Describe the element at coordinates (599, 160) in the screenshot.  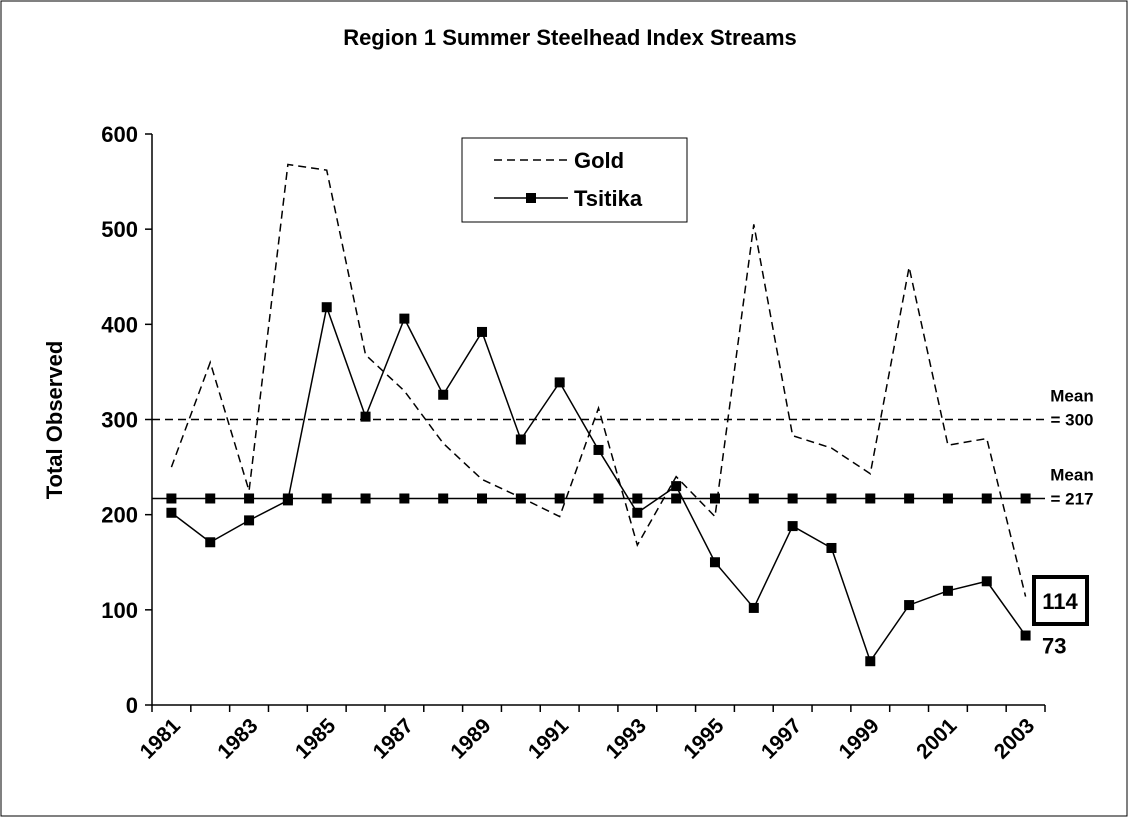
I see `legend-label: Gold` at that location.